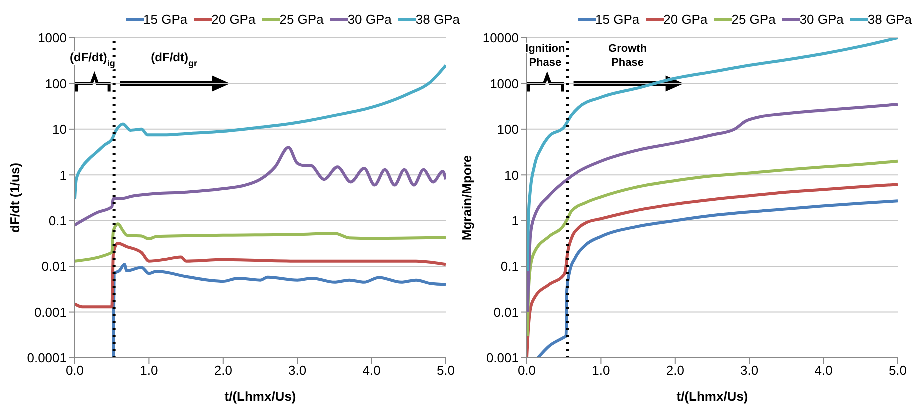  What do you see at coordinates (628, 56) in the screenshot?
I see `annotation: Growth Phase` at bounding box center [628, 56].